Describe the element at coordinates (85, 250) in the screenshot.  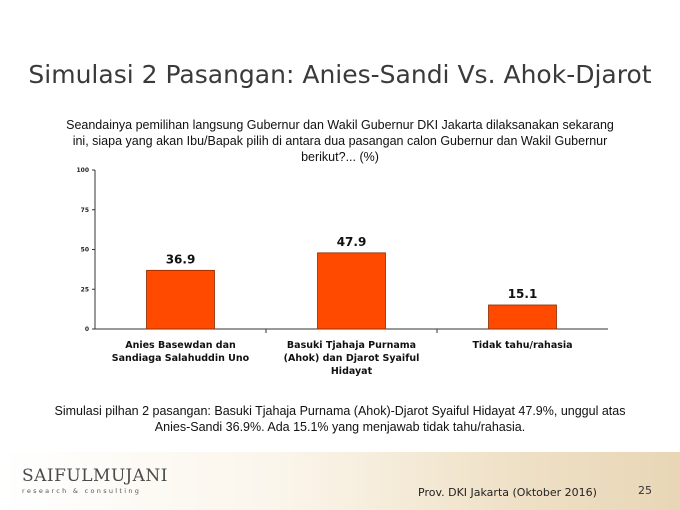
I see `y-tick-label: 50` at that location.